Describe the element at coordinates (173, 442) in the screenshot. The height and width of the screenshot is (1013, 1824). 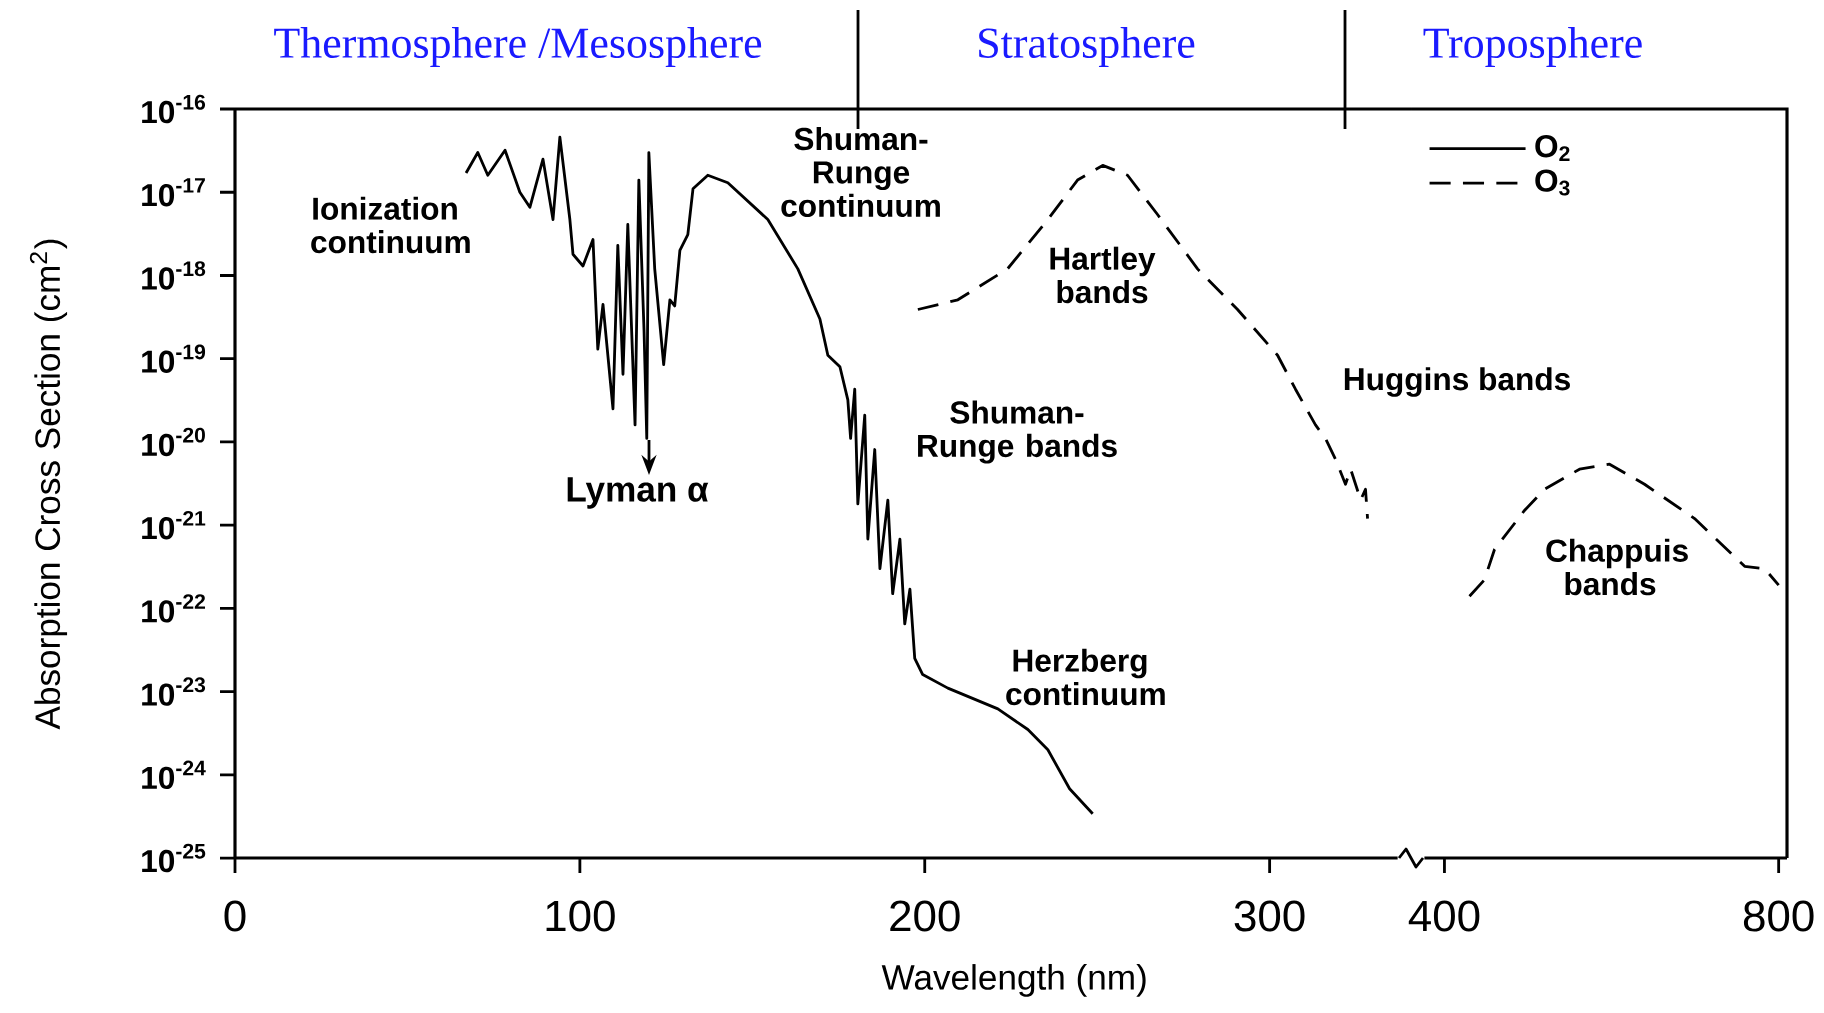
I see `y-tick-label: 10$^{-20}$` at that location.